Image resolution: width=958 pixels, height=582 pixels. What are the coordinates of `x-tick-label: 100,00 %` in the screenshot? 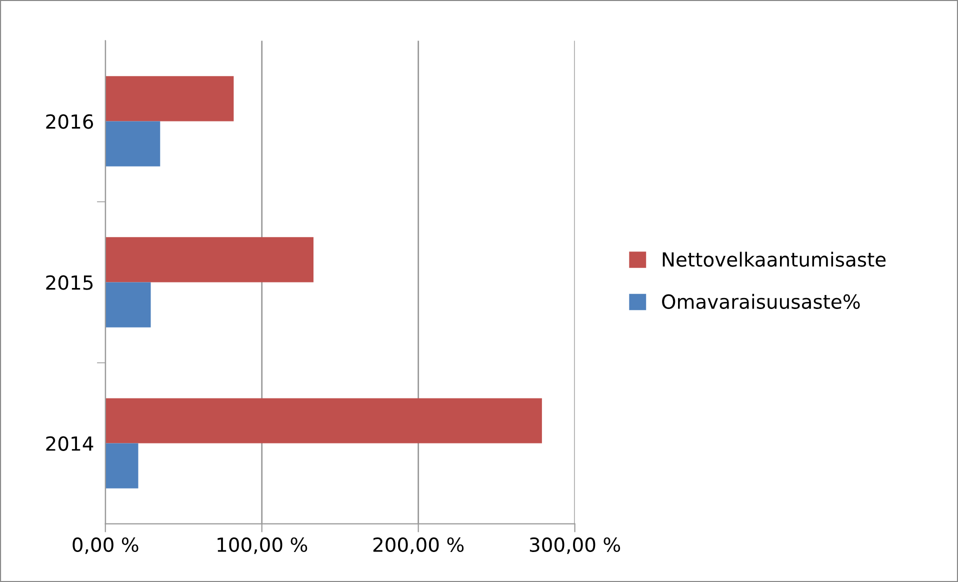 It's located at (263, 545).